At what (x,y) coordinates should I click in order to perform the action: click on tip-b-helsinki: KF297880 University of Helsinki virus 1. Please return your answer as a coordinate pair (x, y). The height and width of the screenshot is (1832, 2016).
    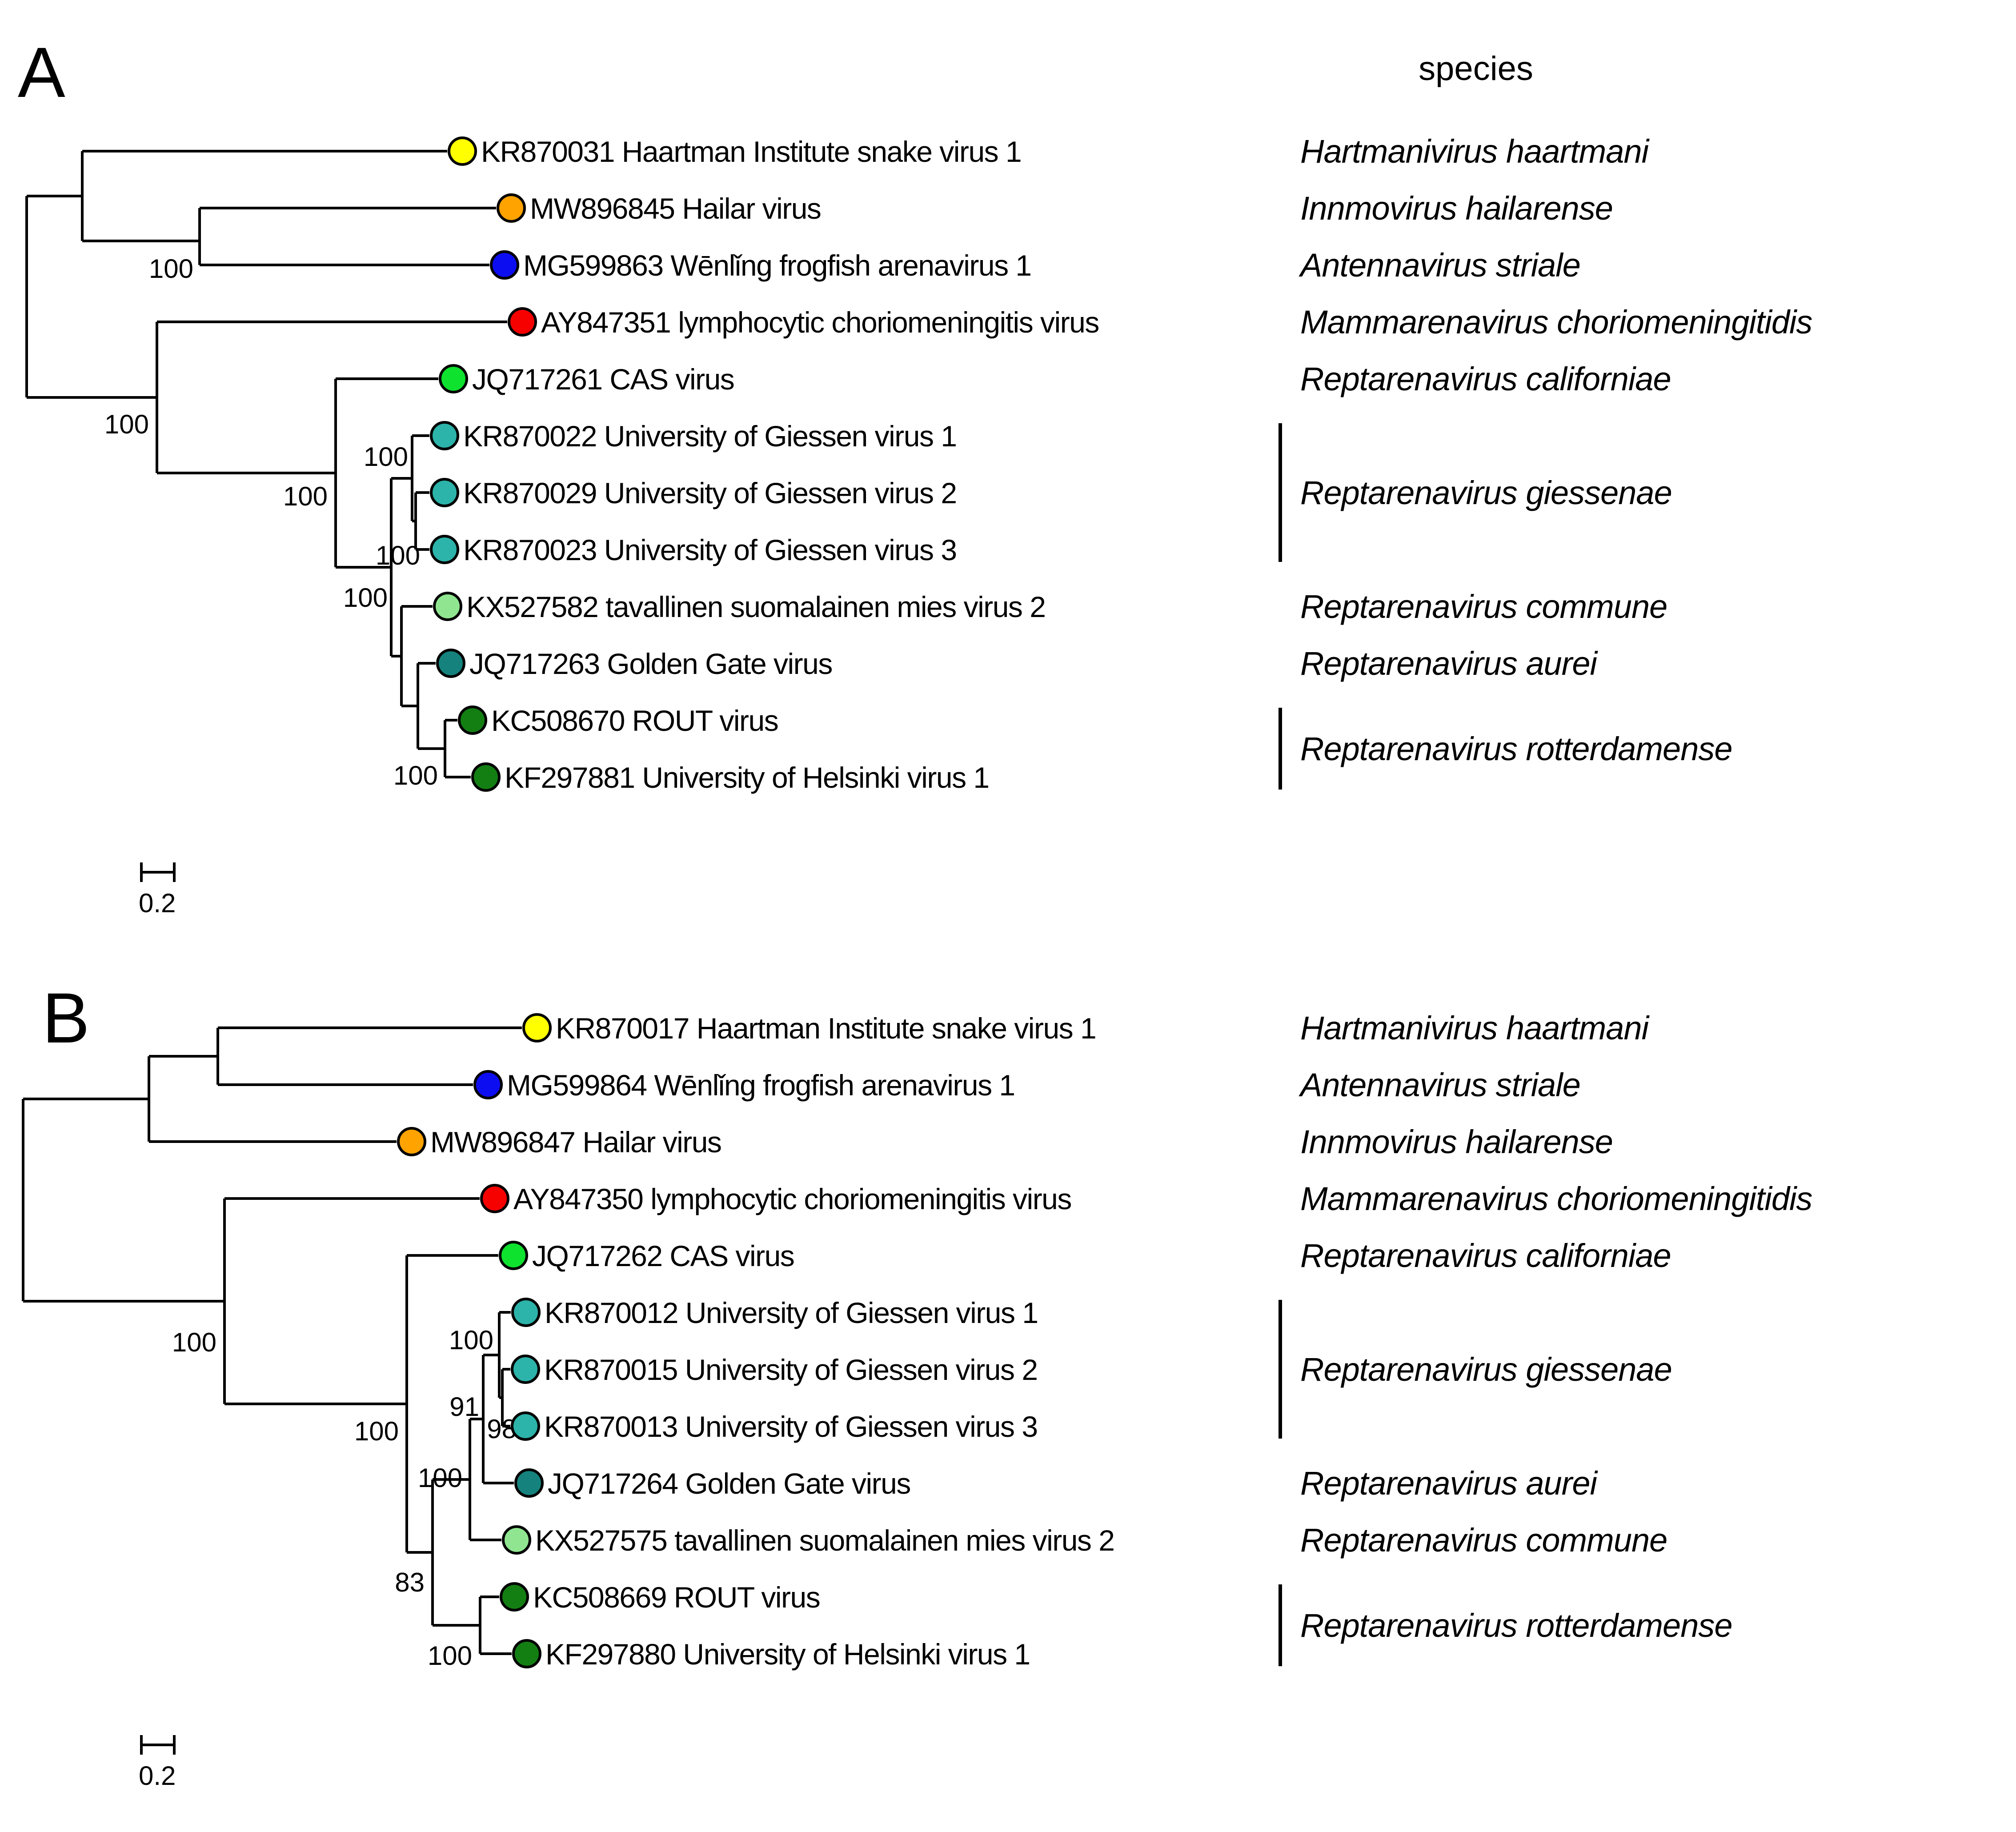
    Looking at the image, I should click on (771, 1654).